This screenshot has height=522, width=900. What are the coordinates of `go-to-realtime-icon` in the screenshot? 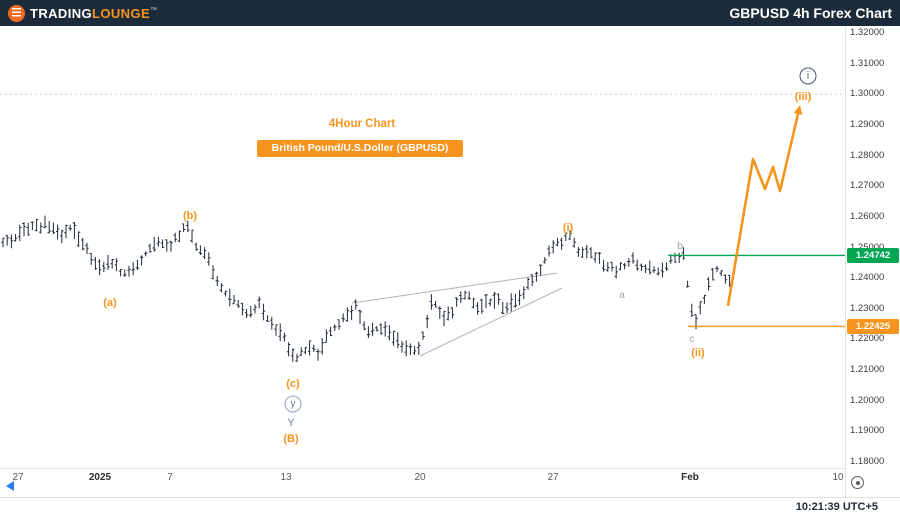 It's located at (857, 482).